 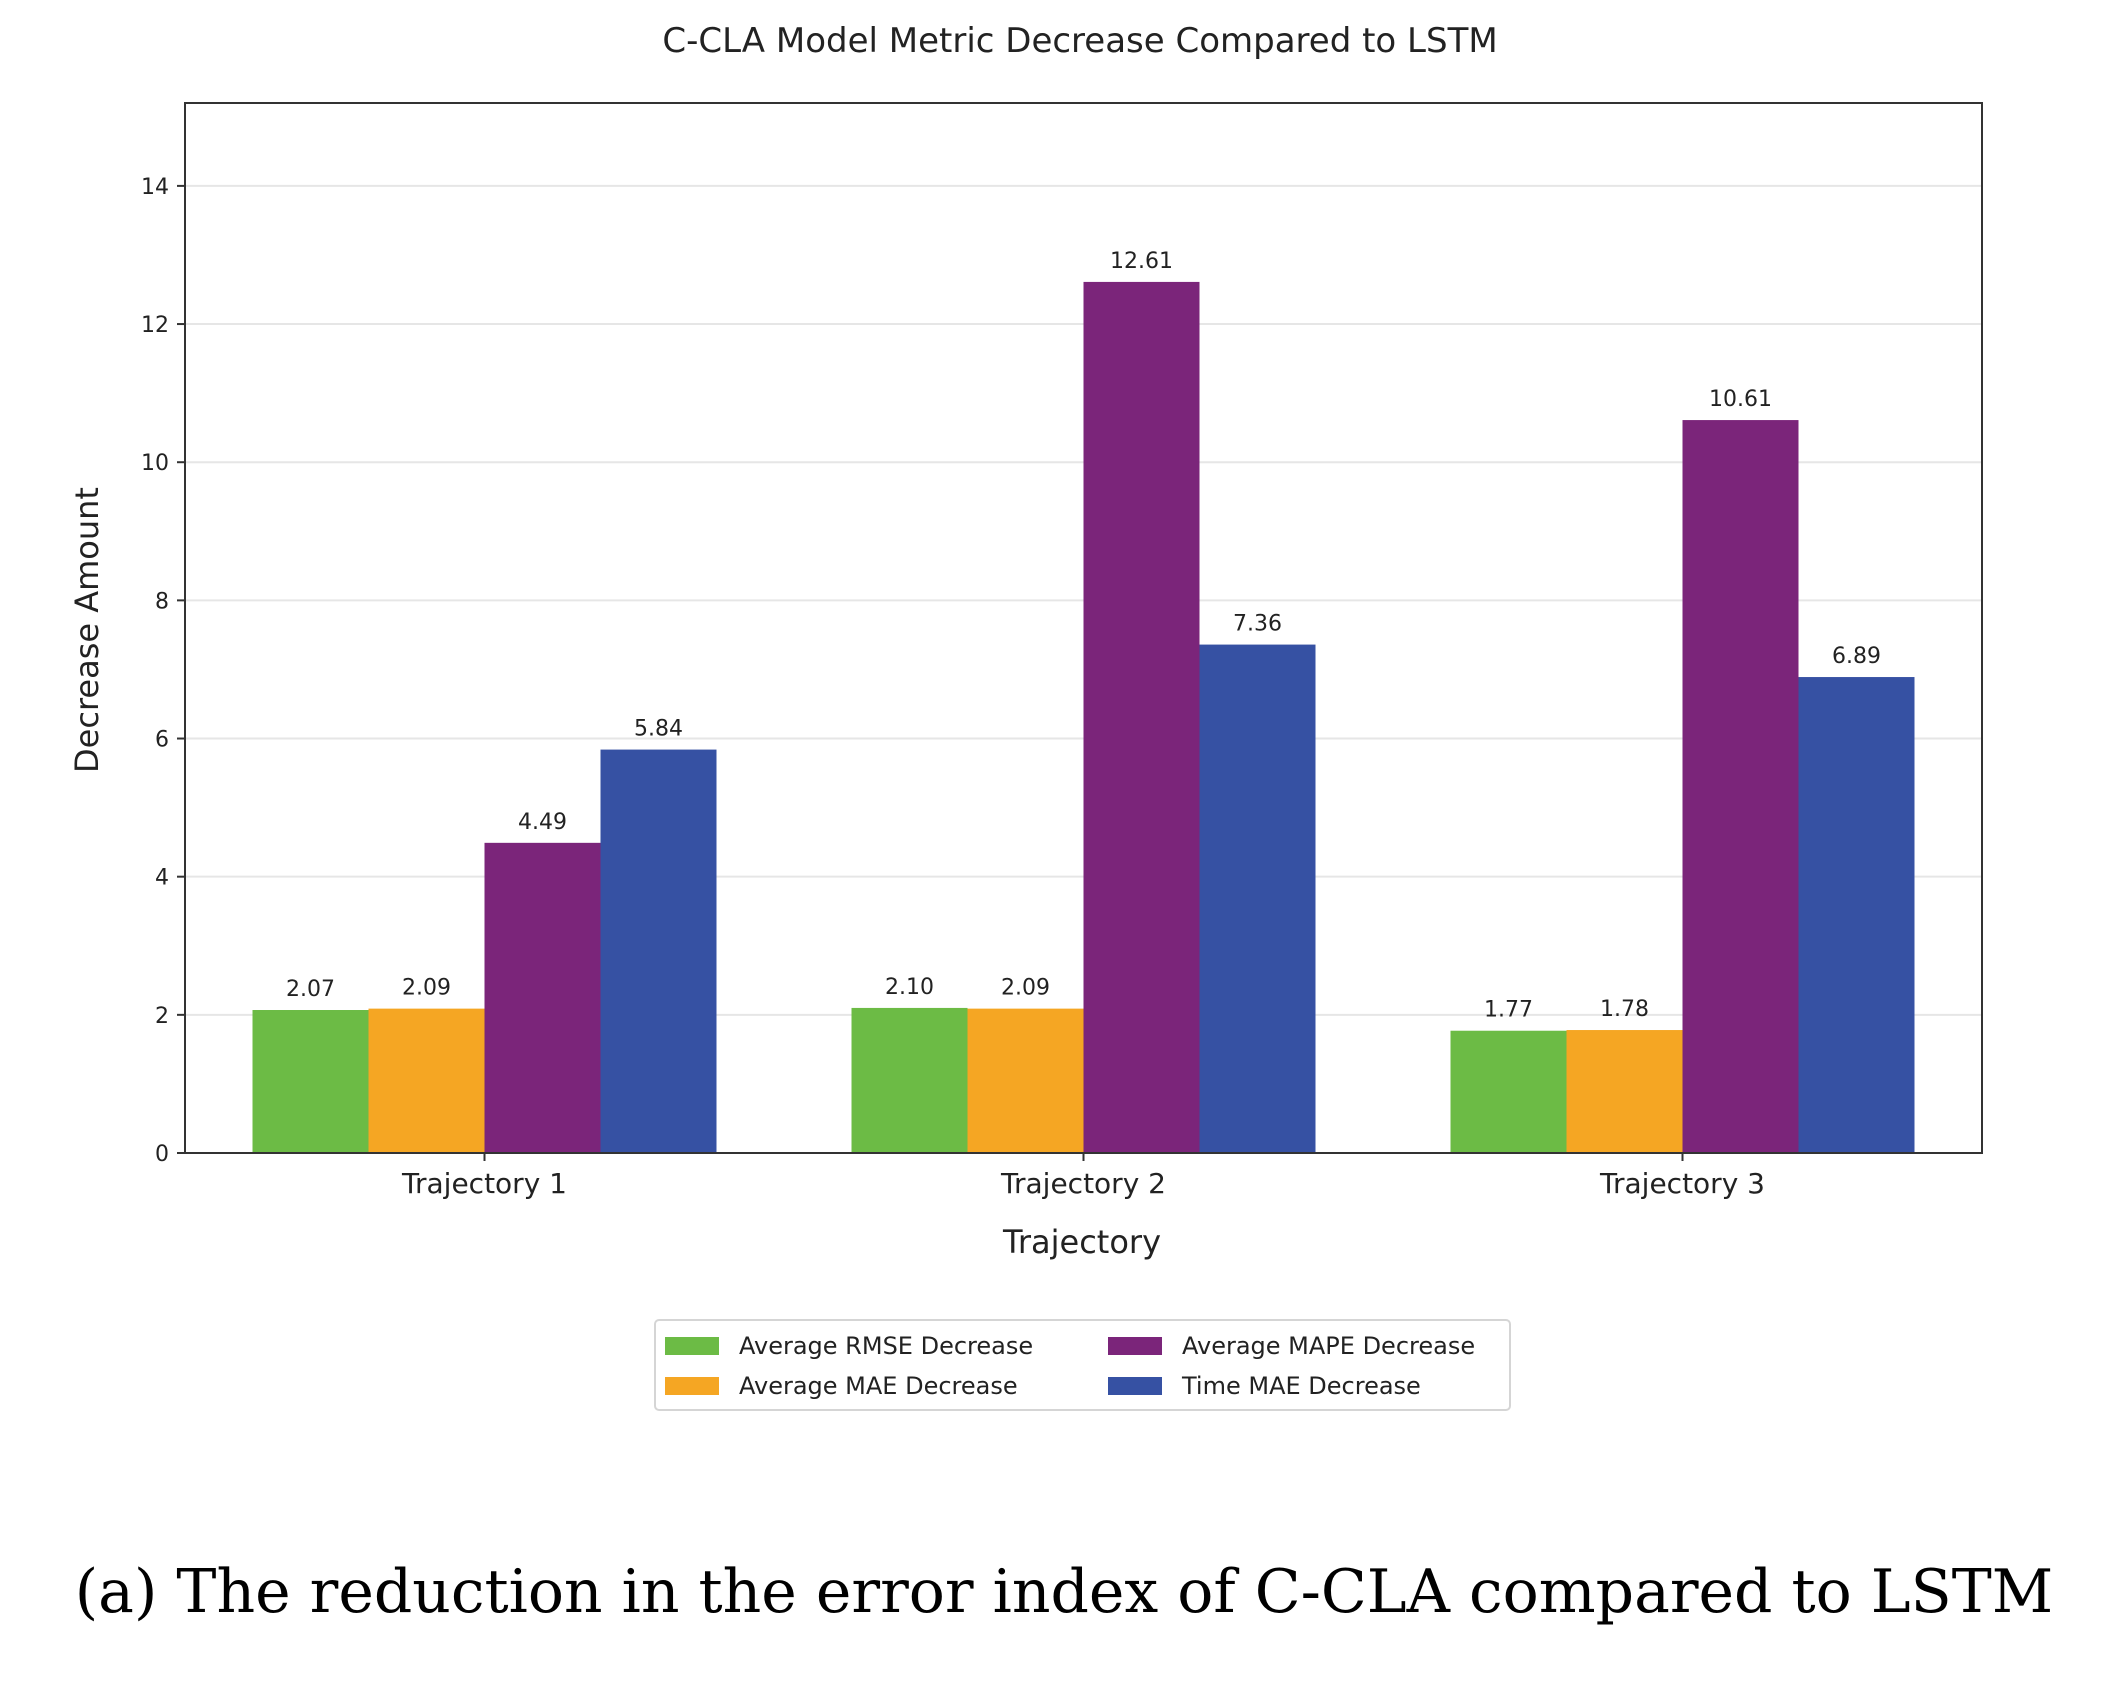 I want to click on data-label: 5.84, so click(x=658, y=729).